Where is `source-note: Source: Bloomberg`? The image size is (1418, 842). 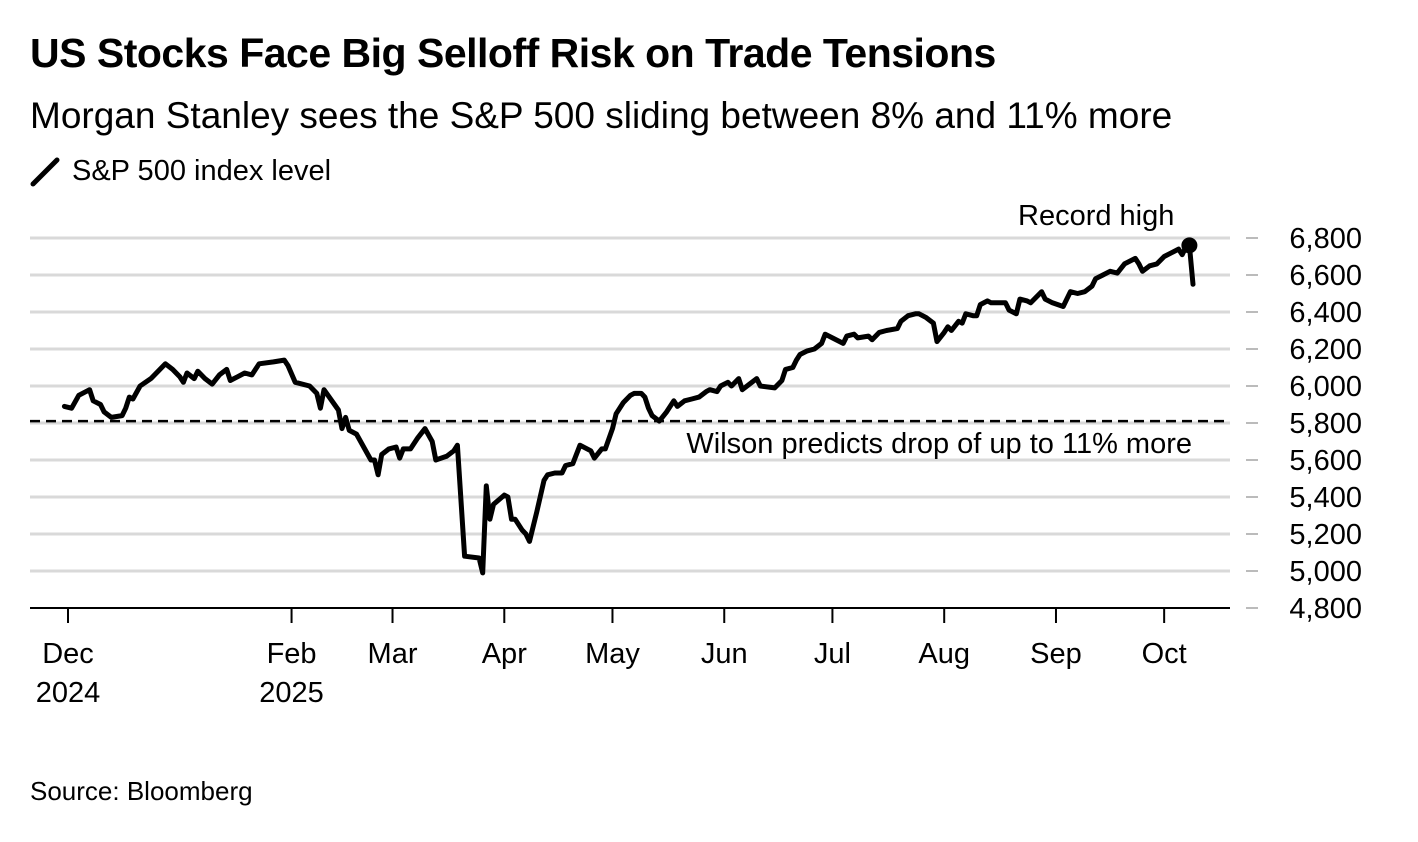
source-note: Source: Bloomberg is located at coordinates (141, 791).